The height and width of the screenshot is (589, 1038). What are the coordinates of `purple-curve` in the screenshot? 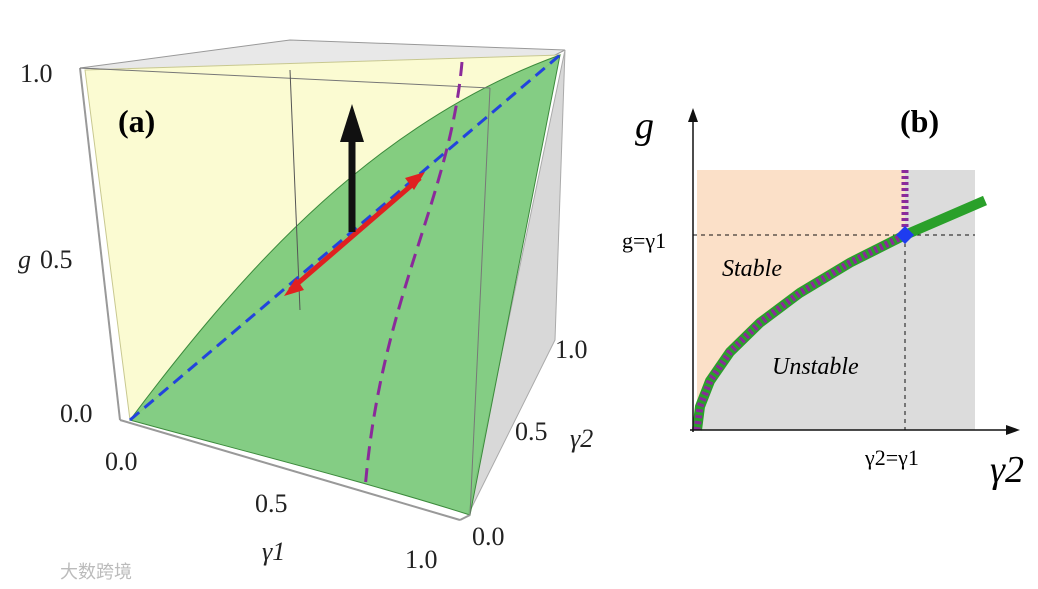 It's located at (413, 276).